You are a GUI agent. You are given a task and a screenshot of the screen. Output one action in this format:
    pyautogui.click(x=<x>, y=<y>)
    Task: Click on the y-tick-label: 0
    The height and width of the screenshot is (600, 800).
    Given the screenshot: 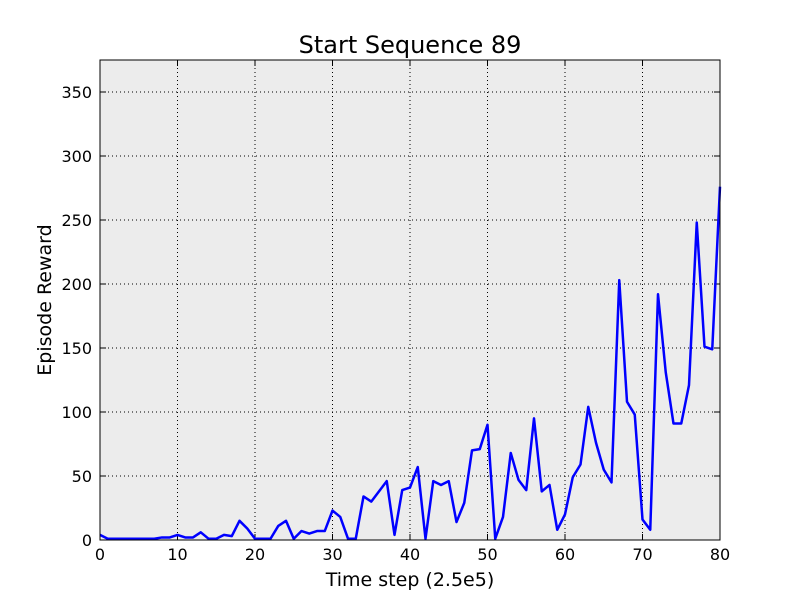 What is the action you would take?
    pyautogui.click(x=87, y=540)
    